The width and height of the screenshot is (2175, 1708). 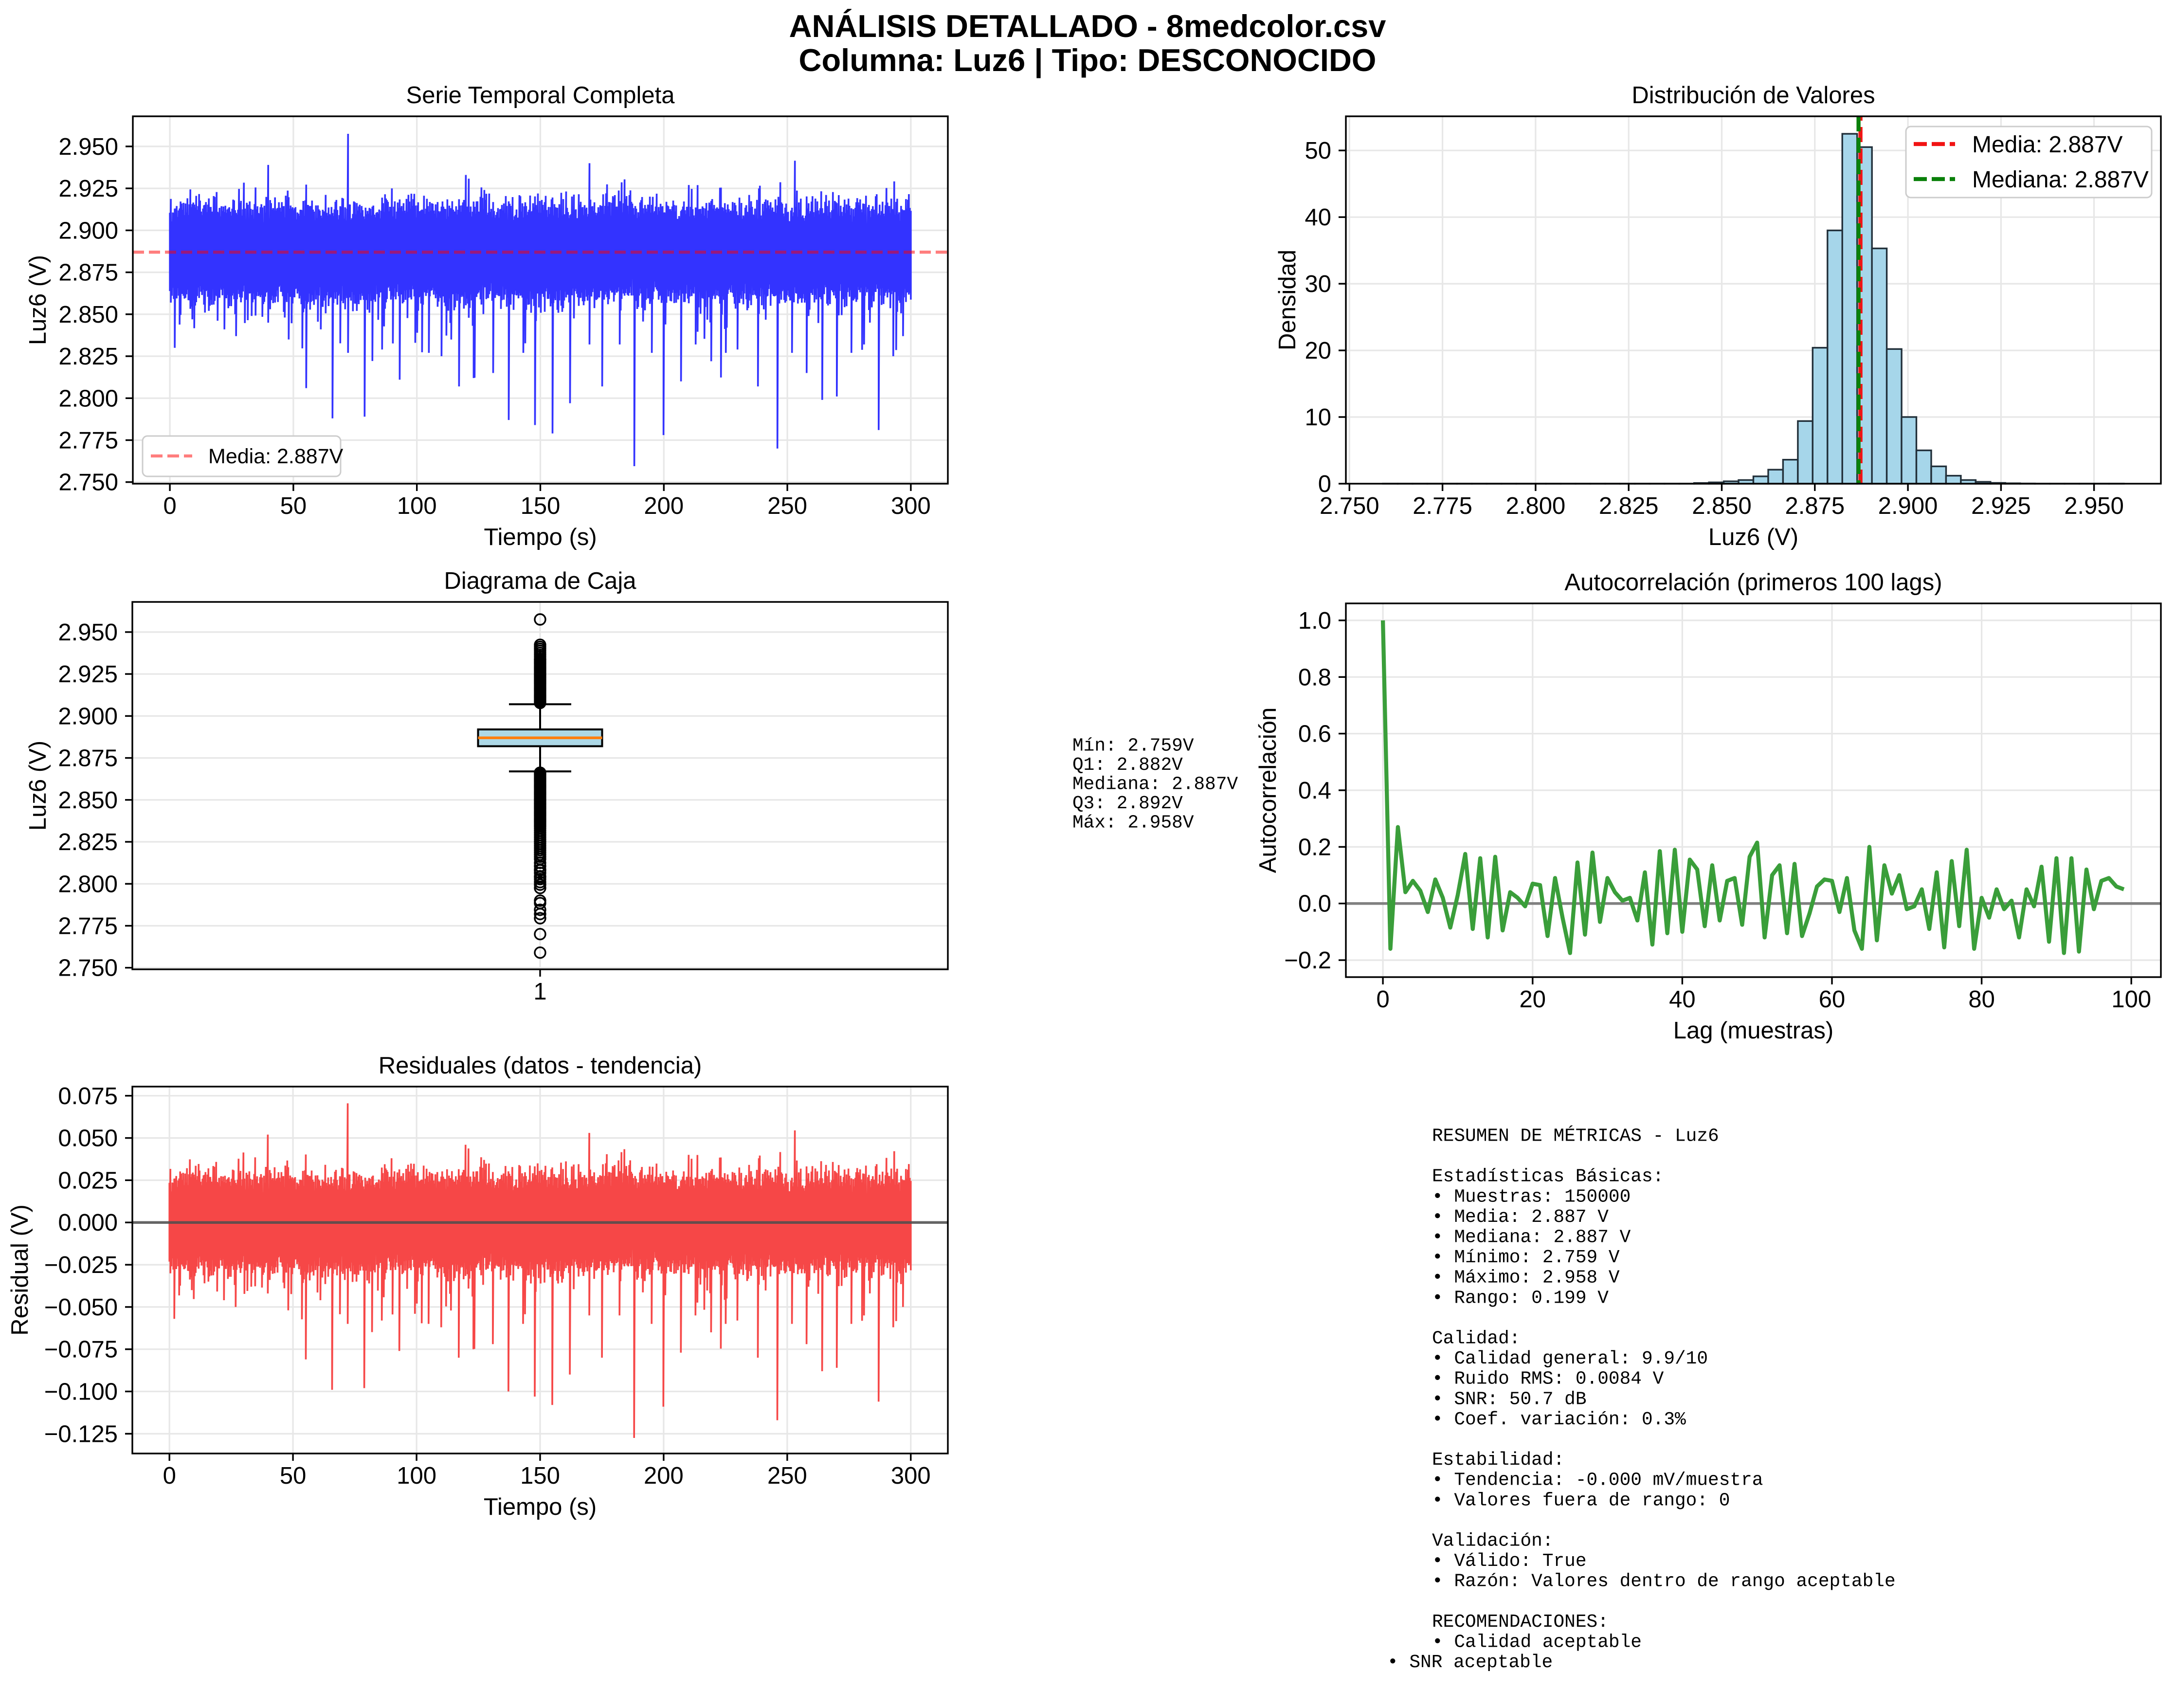 I want to click on svg-text: 0.050, so click(x=88, y=1139).